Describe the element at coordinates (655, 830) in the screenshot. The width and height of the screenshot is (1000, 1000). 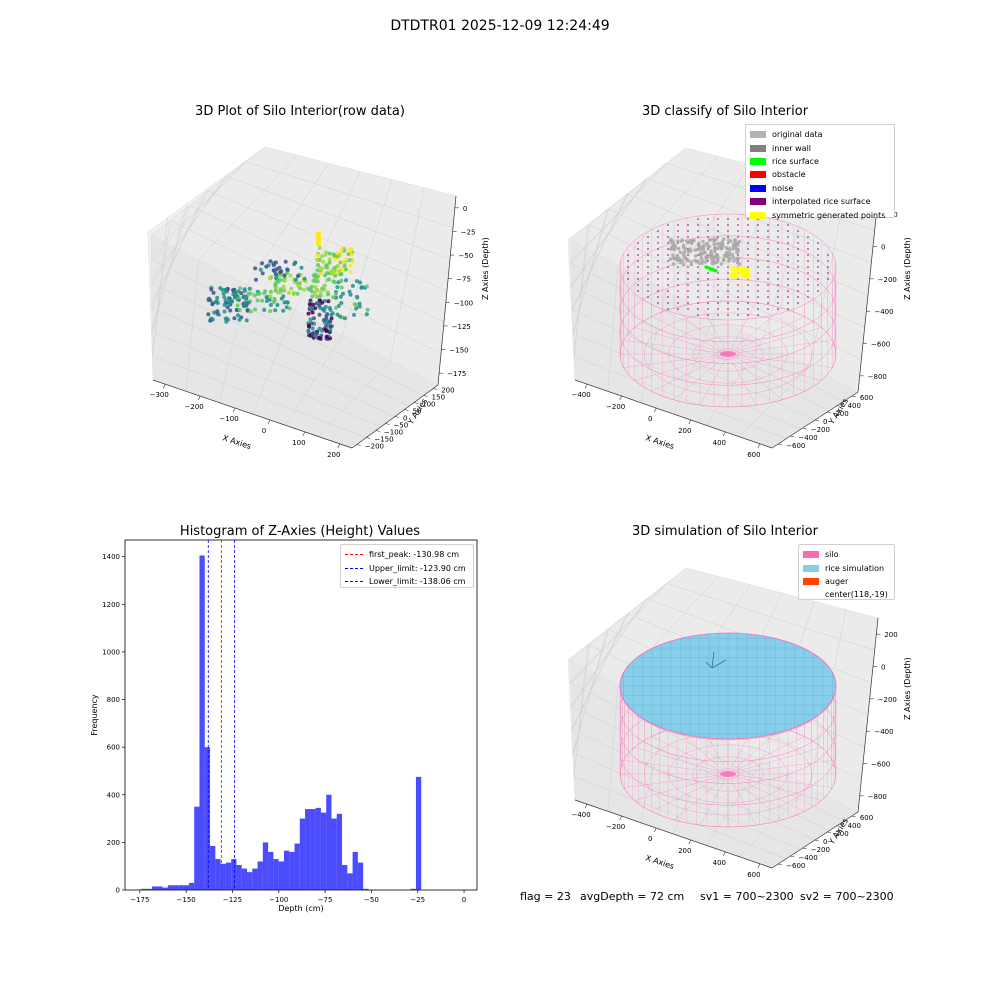
I see `simulation-x-tick-mark` at that location.